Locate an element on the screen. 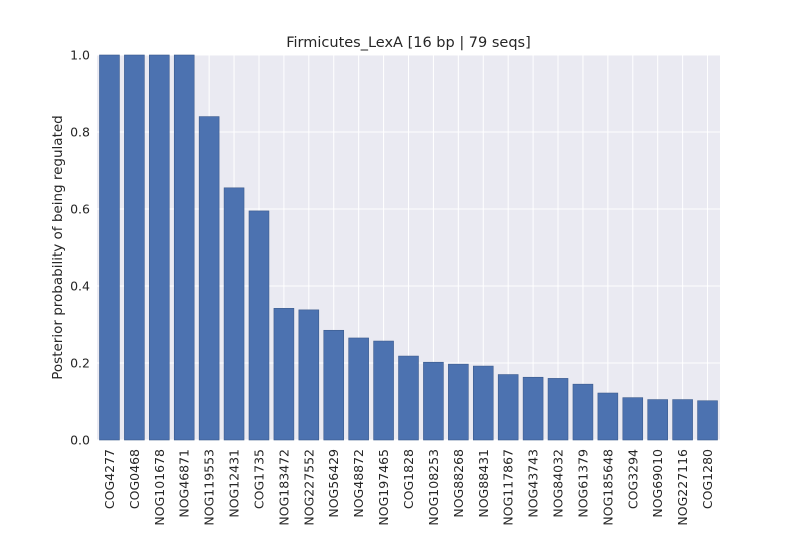 The height and width of the screenshot is (550, 800). bar-nog69010 is located at coordinates (657, 420).